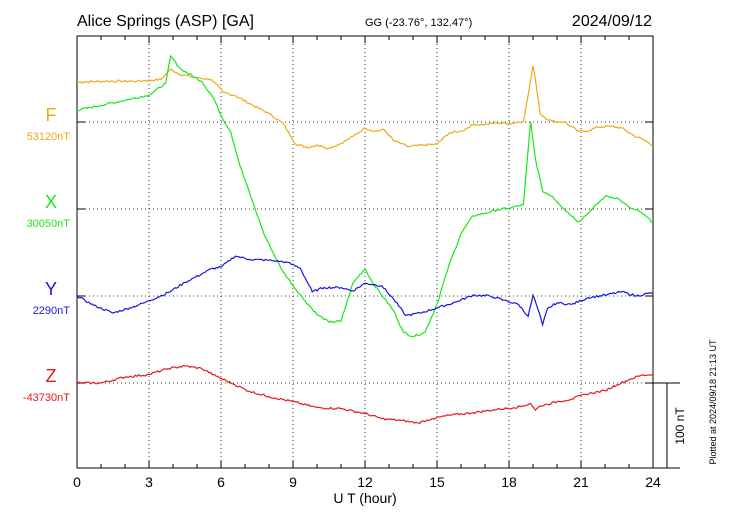  Describe the element at coordinates (365, 394) in the screenshot. I see `series-line-z` at that location.